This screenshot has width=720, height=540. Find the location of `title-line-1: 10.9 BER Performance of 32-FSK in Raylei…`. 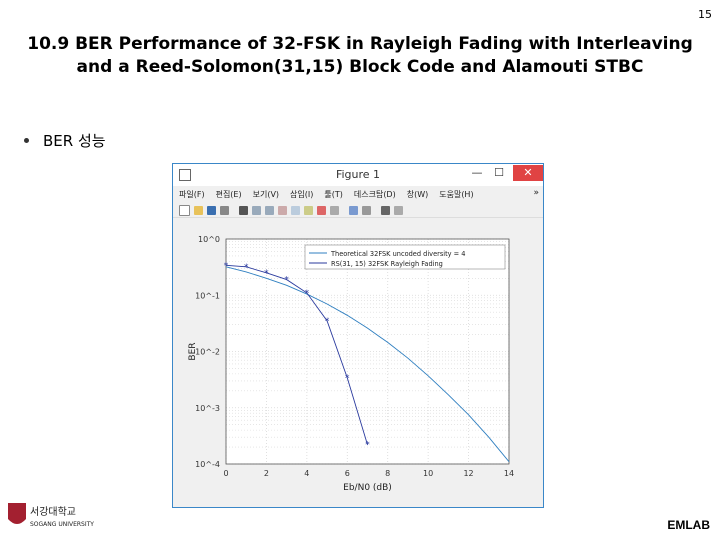

title-line-1: 10.9 BER Performance of 32-FSK in Raylei… is located at coordinates (360, 44).